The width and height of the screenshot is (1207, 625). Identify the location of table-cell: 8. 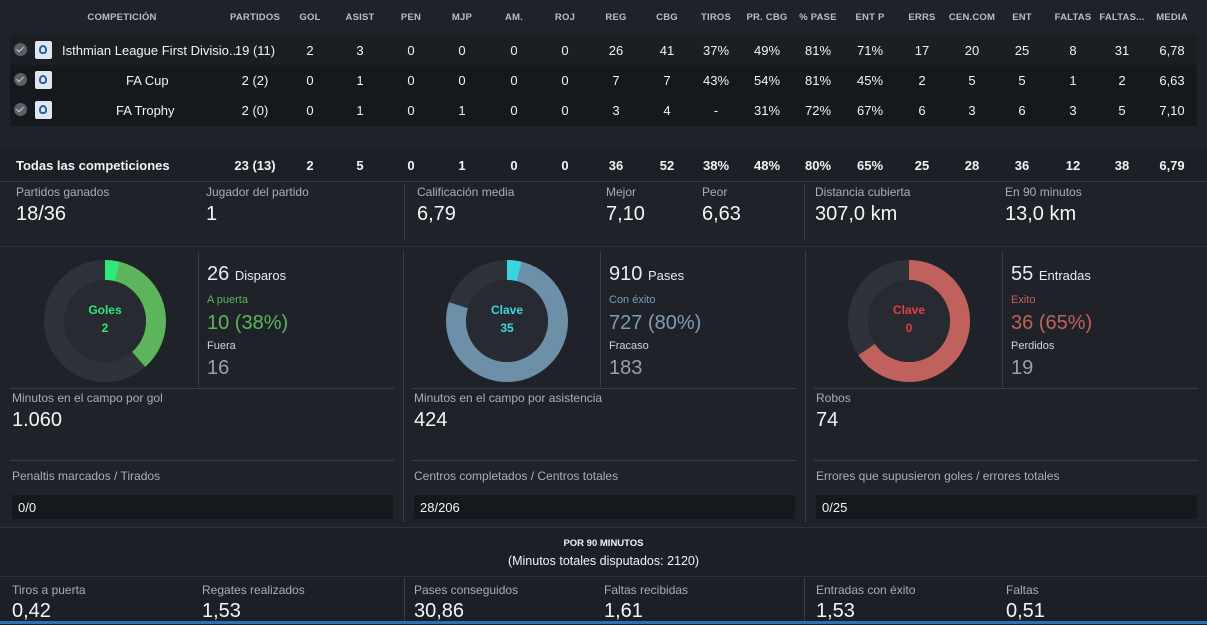
(1073, 50).